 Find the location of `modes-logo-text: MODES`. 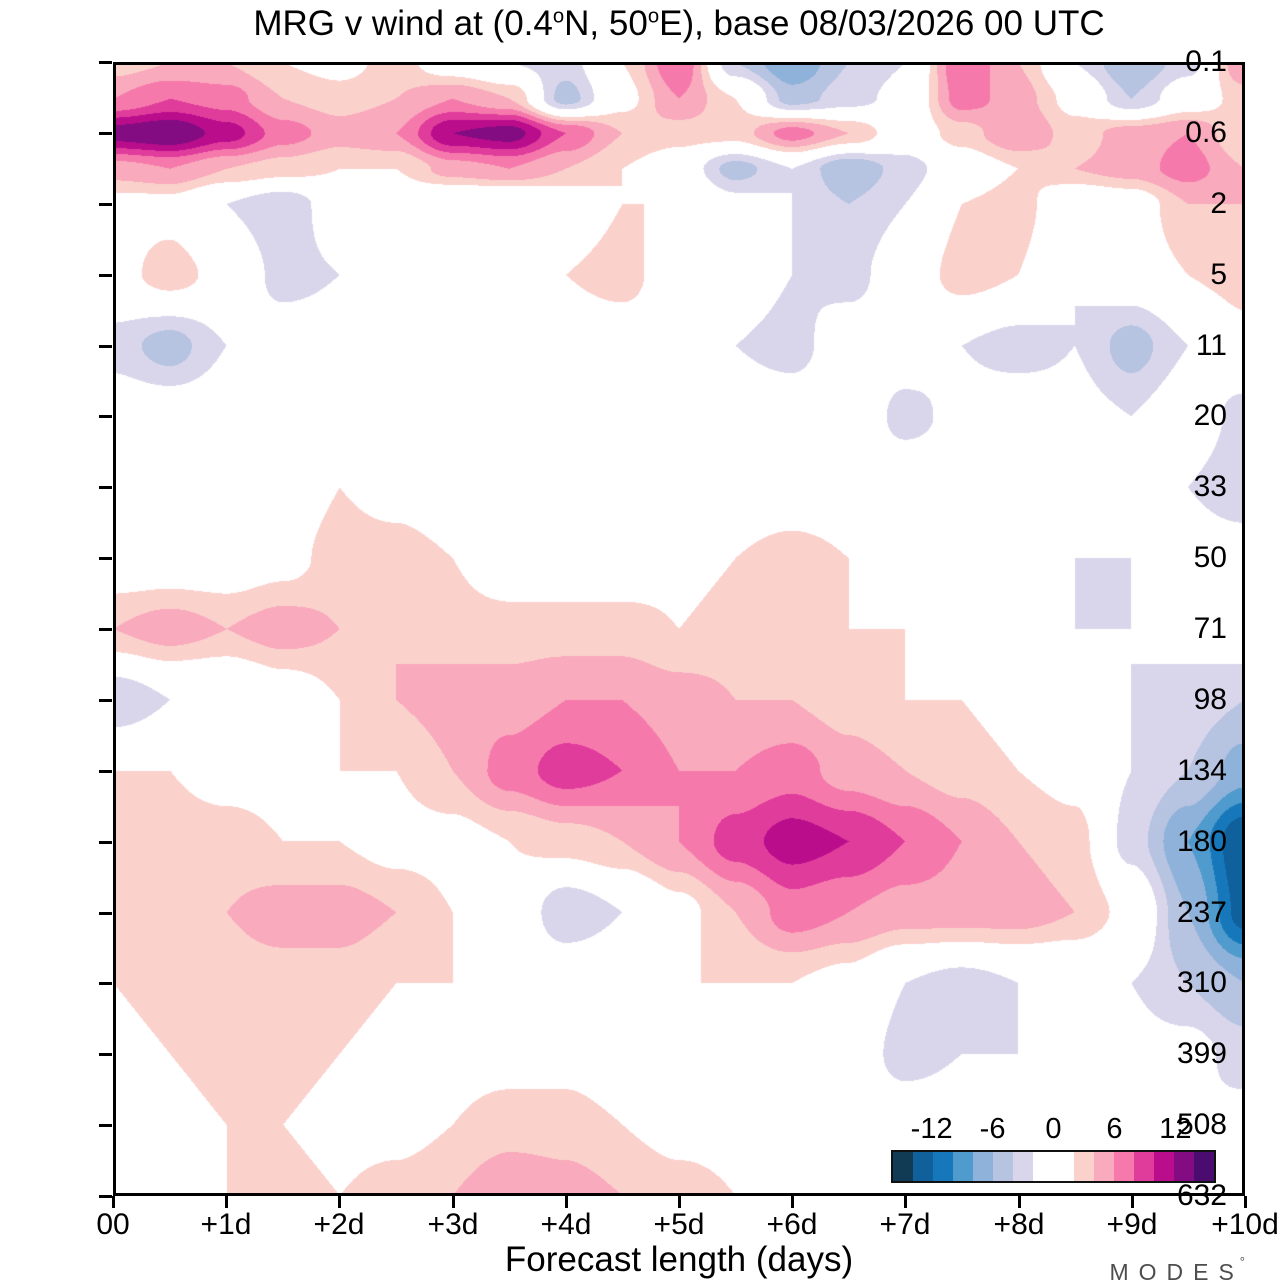

modes-logo-text: MODES is located at coordinates (1176, 1272).